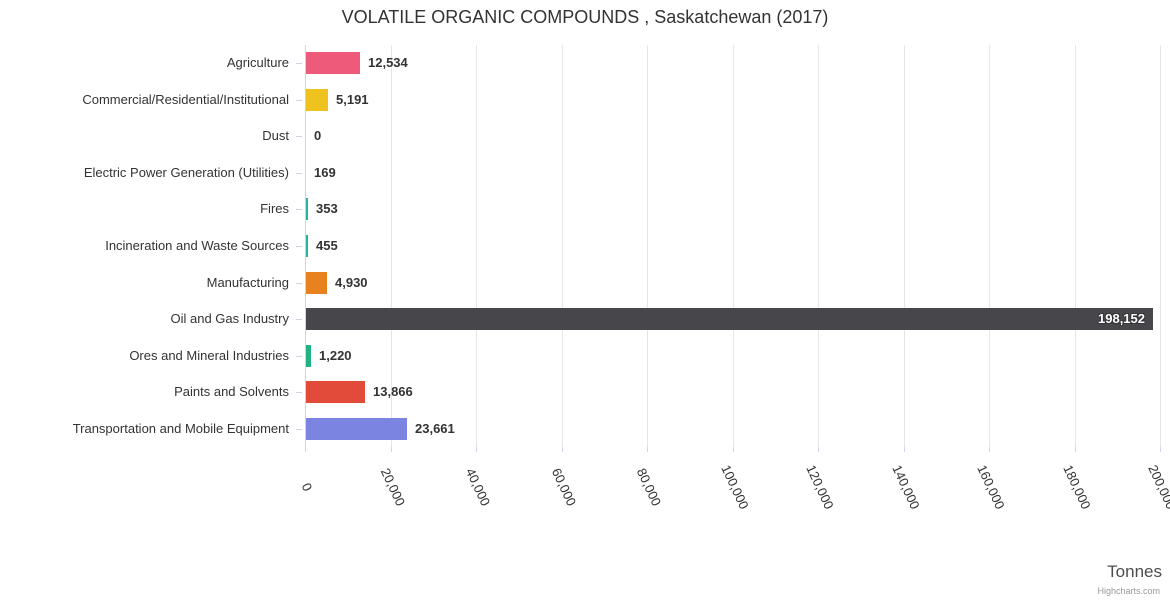  Describe the element at coordinates (392, 487) in the screenshot. I see `x-axis-tick-label: 20,000` at that location.